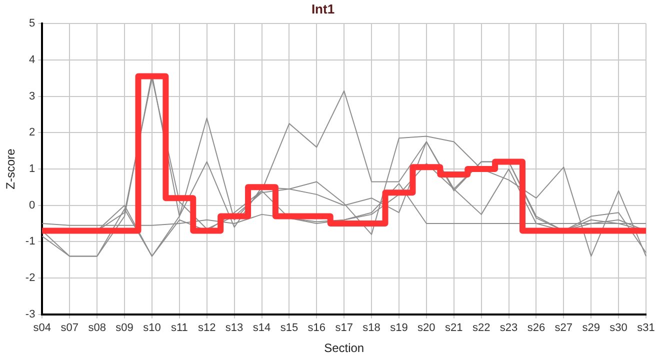 The image size is (660, 360). What do you see at coordinates (619, 328) in the screenshot?
I see `x-tick-label: s30` at bounding box center [619, 328].